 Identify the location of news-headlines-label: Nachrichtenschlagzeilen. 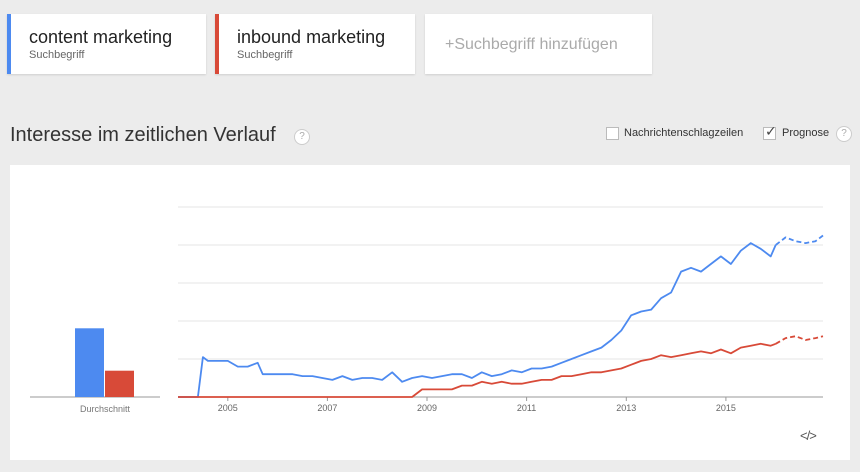
(684, 133).